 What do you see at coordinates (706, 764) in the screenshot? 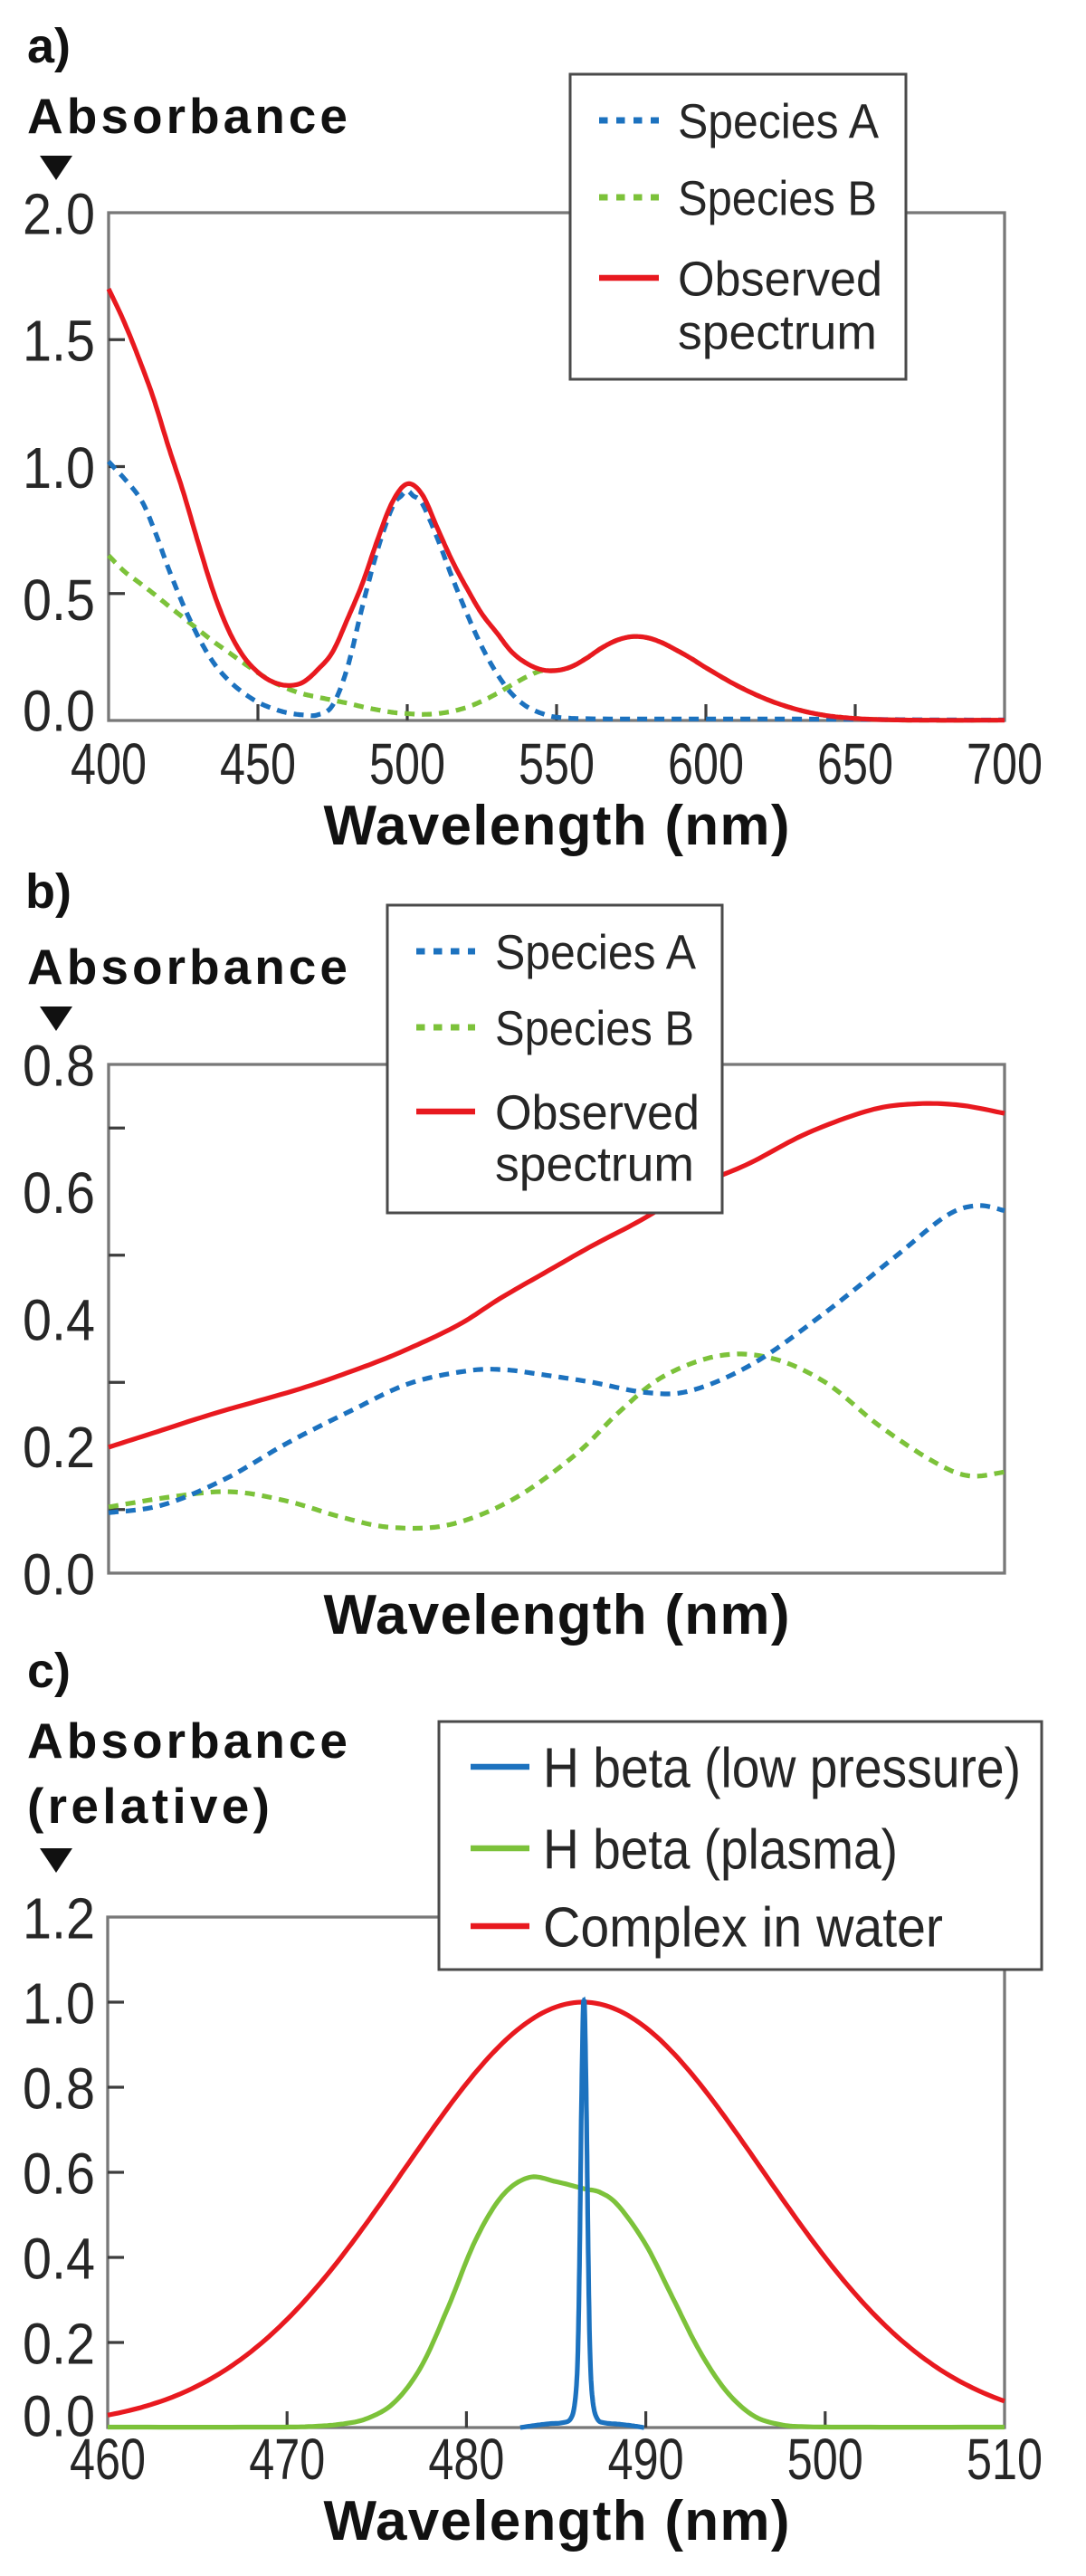
I see `svg-text: 600` at bounding box center [706, 764].